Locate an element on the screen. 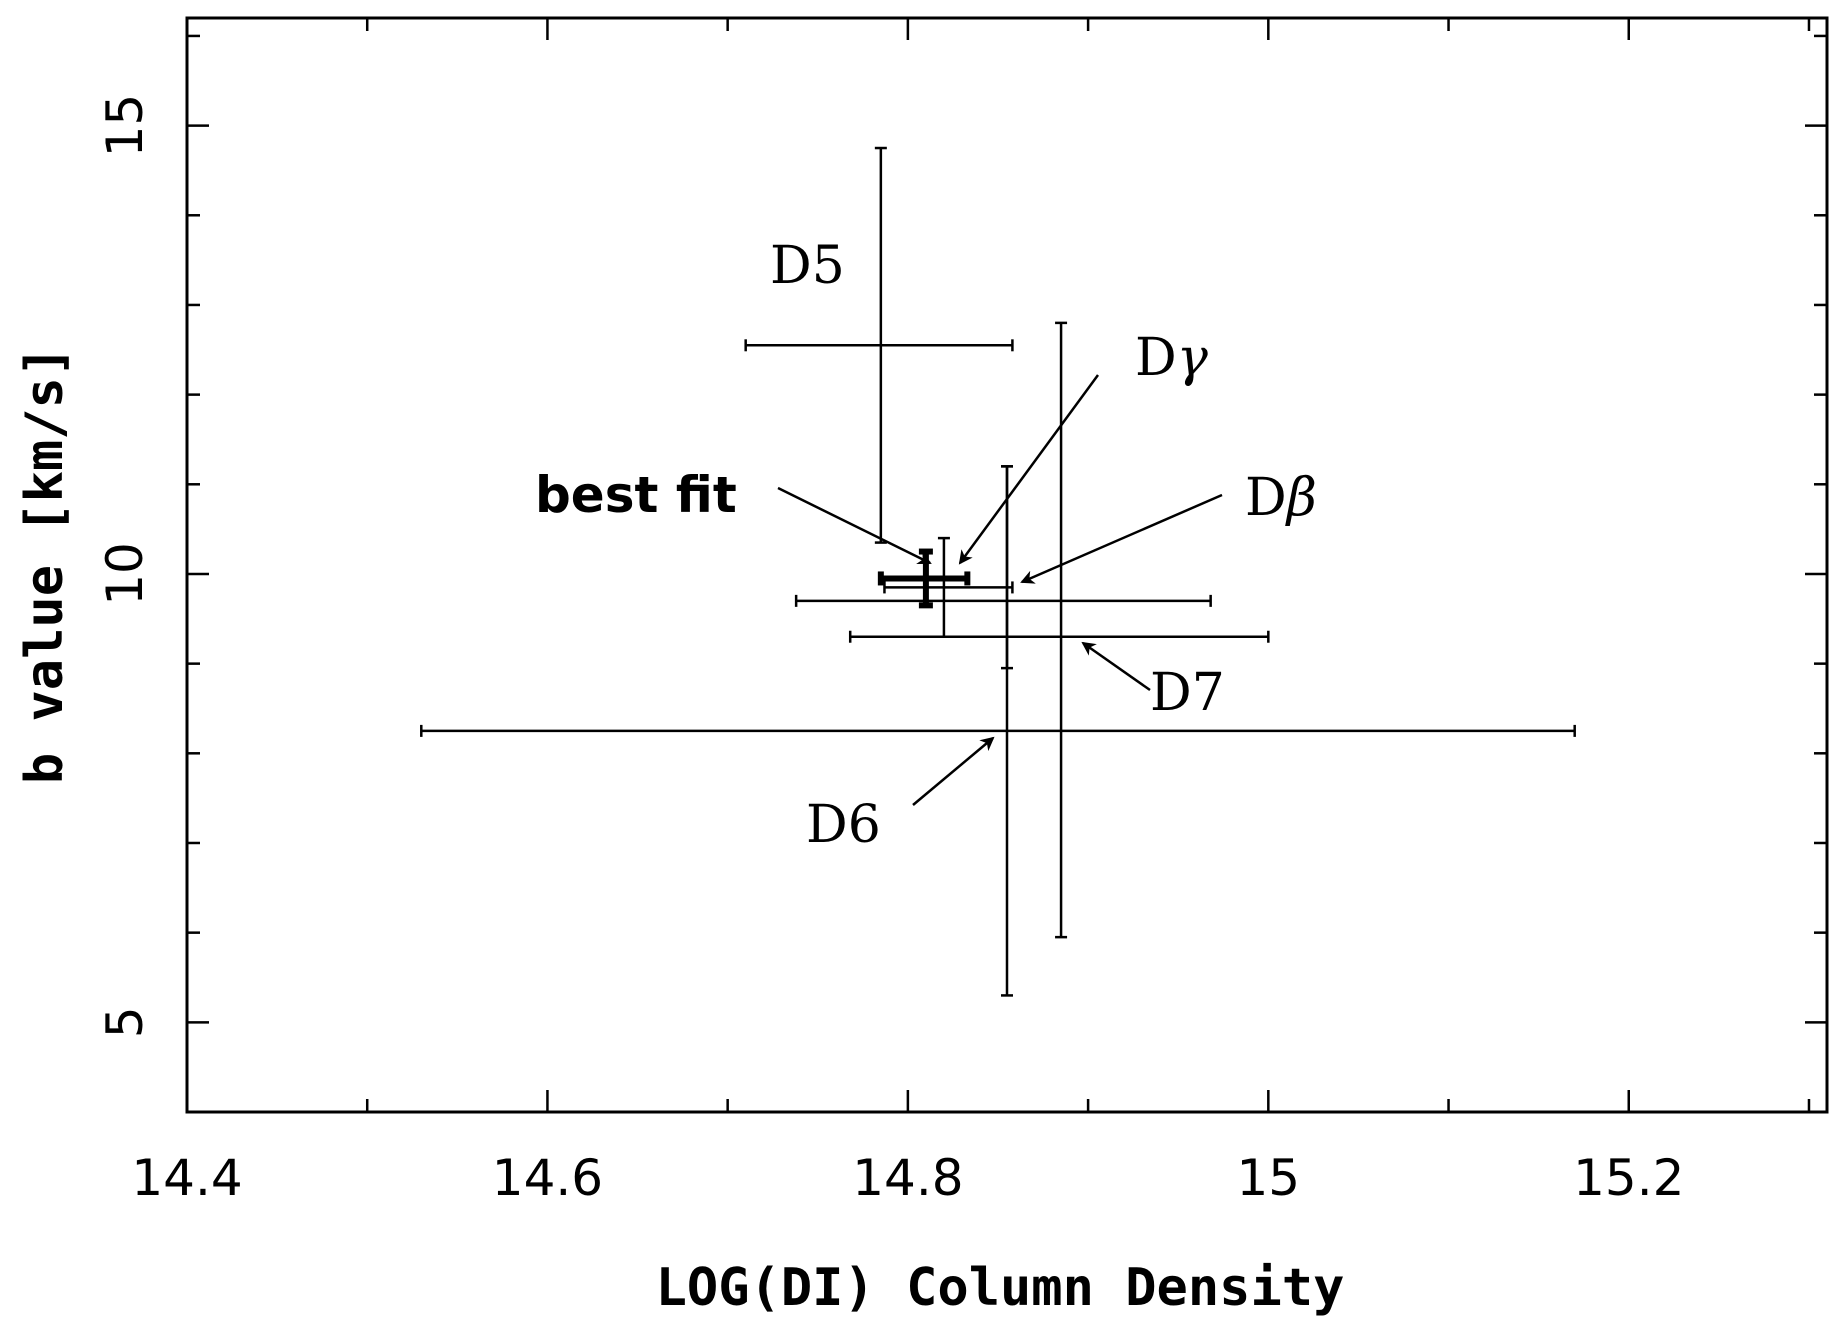  label-Dbeta: Dβ is located at coordinates (1281, 498).